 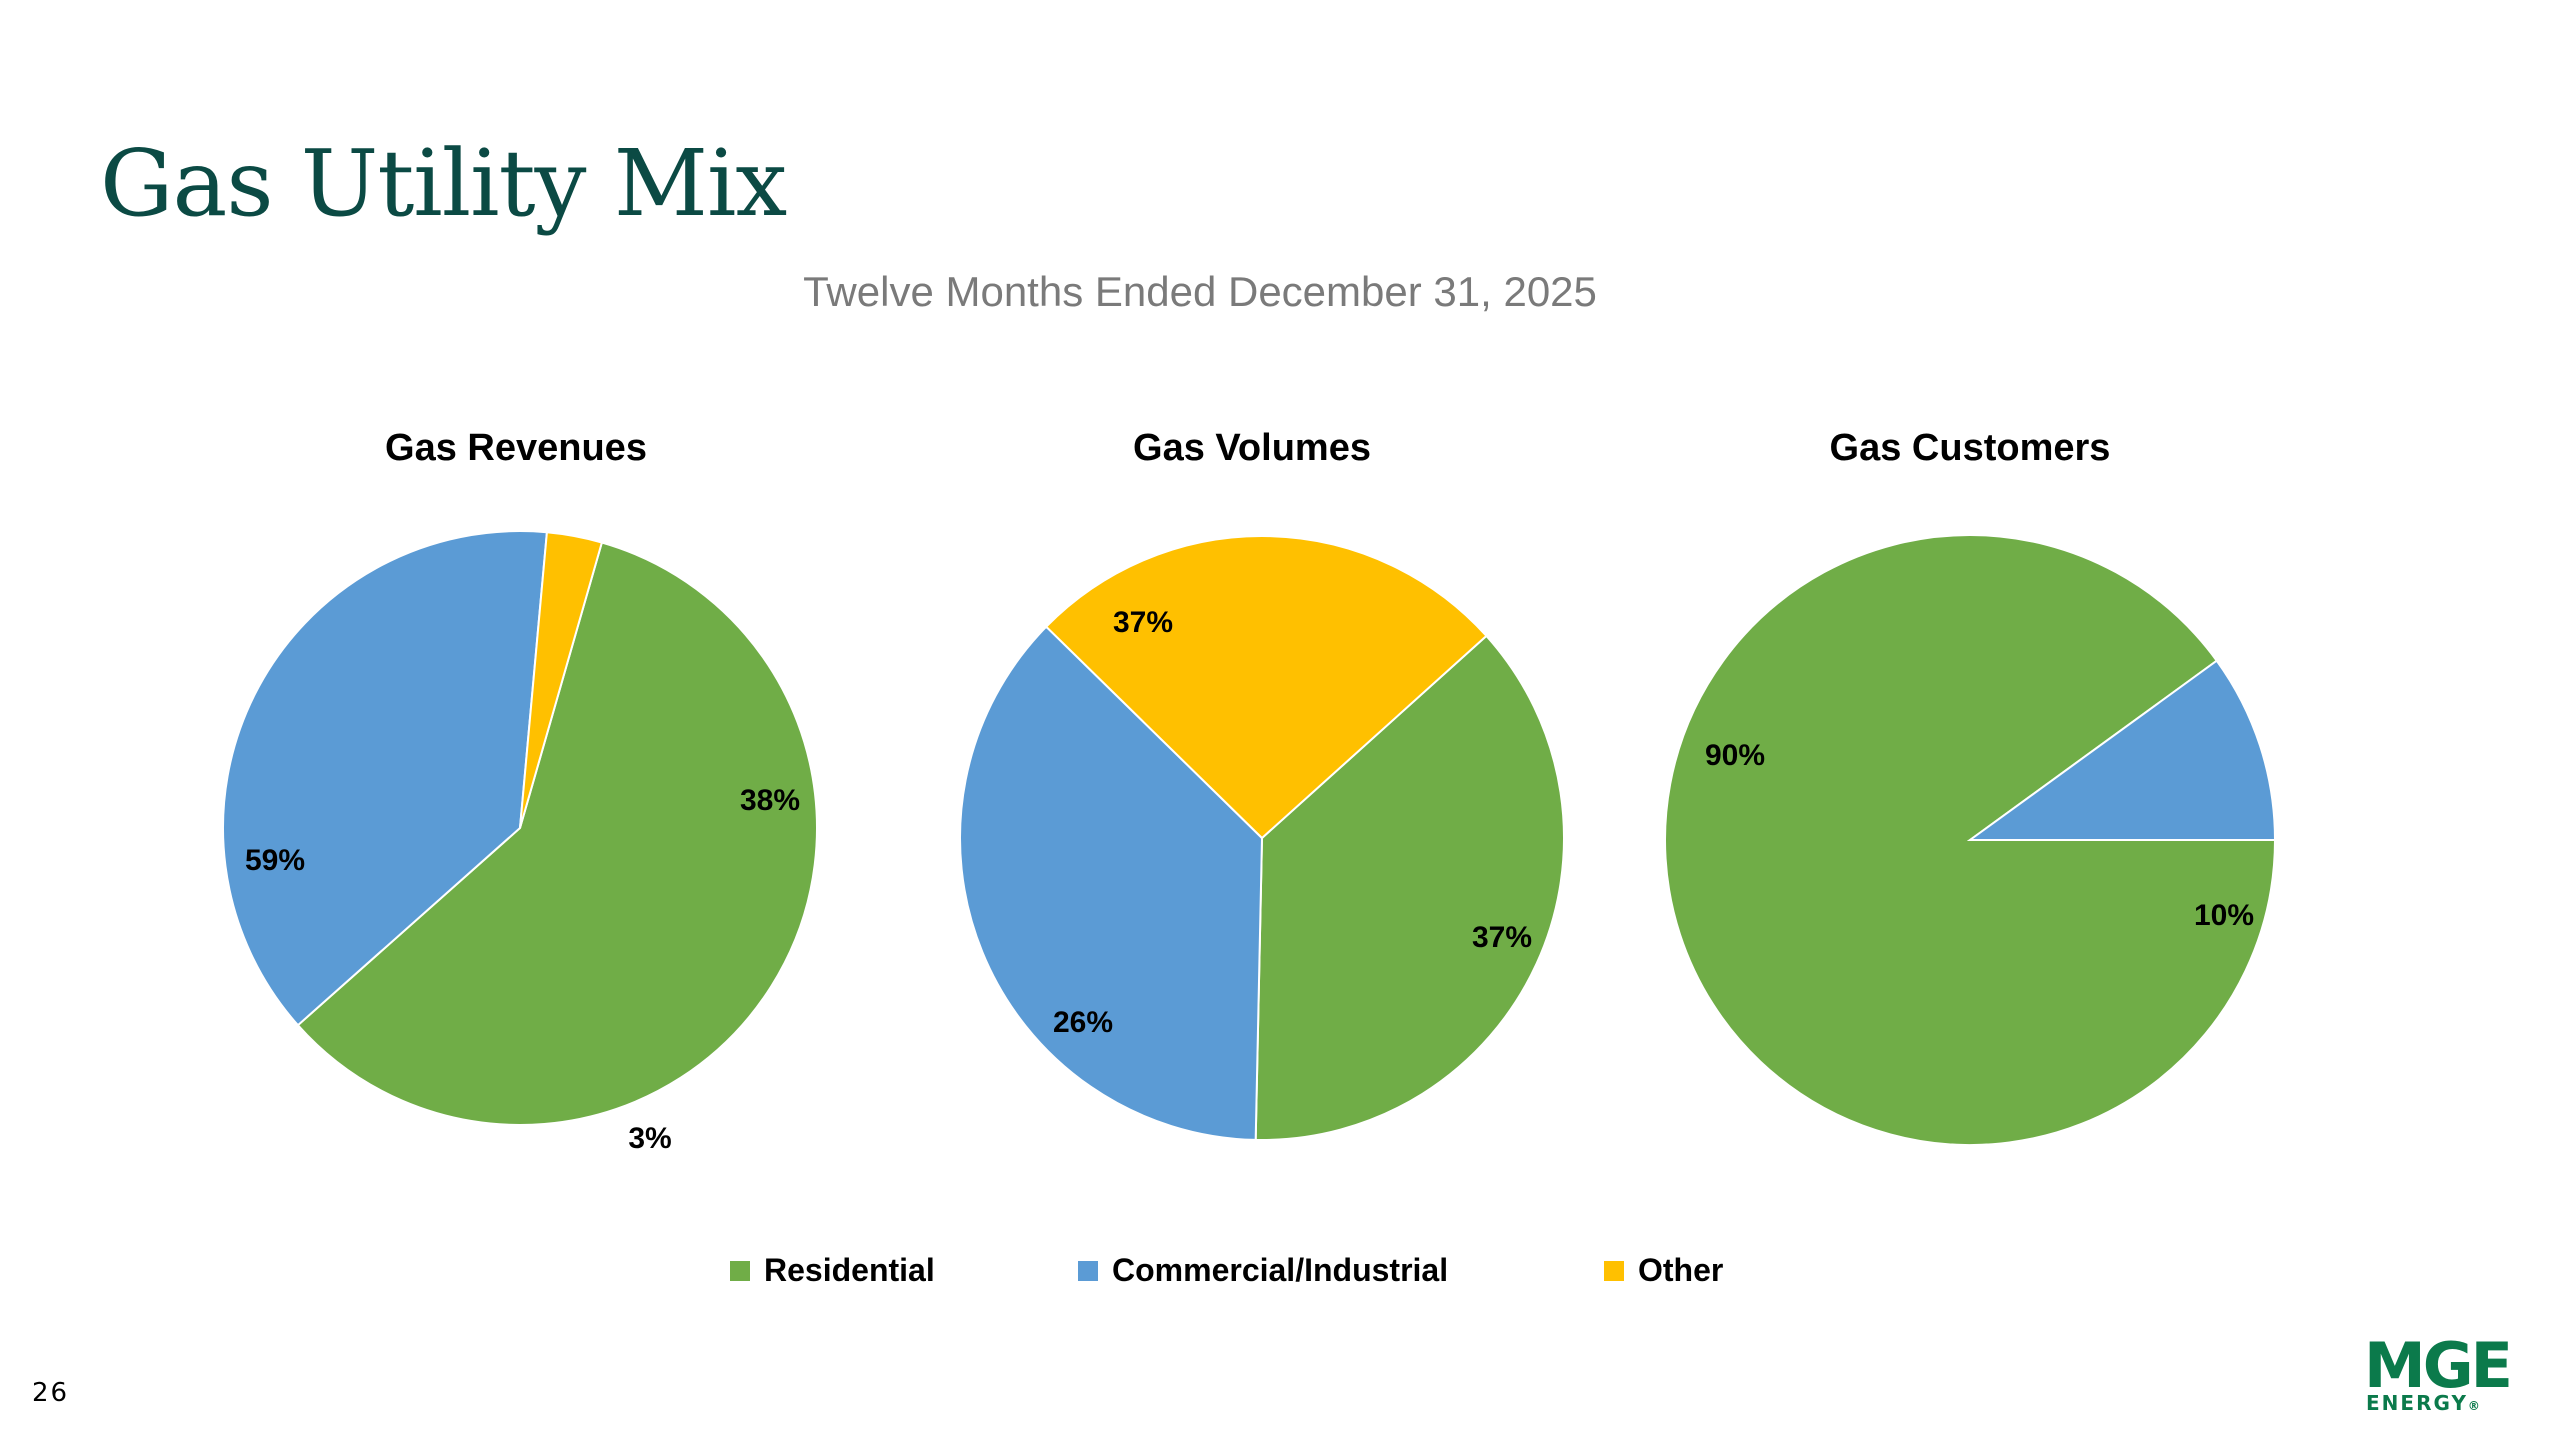 What do you see at coordinates (1252, 448) in the screenshot?
I see `chart-title: Gas Volumes` at bounding box center [1252, 448].